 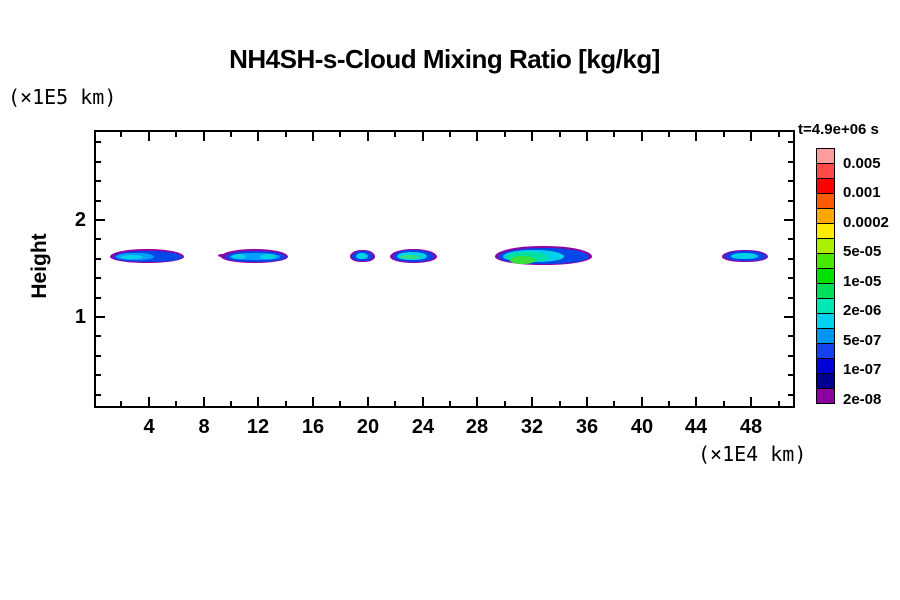 What do you see at coordinates (838, 129) in the screenshot?
I see `colorbar-time-label: t=4.9e+06 s` at bounding box center [838, 129].